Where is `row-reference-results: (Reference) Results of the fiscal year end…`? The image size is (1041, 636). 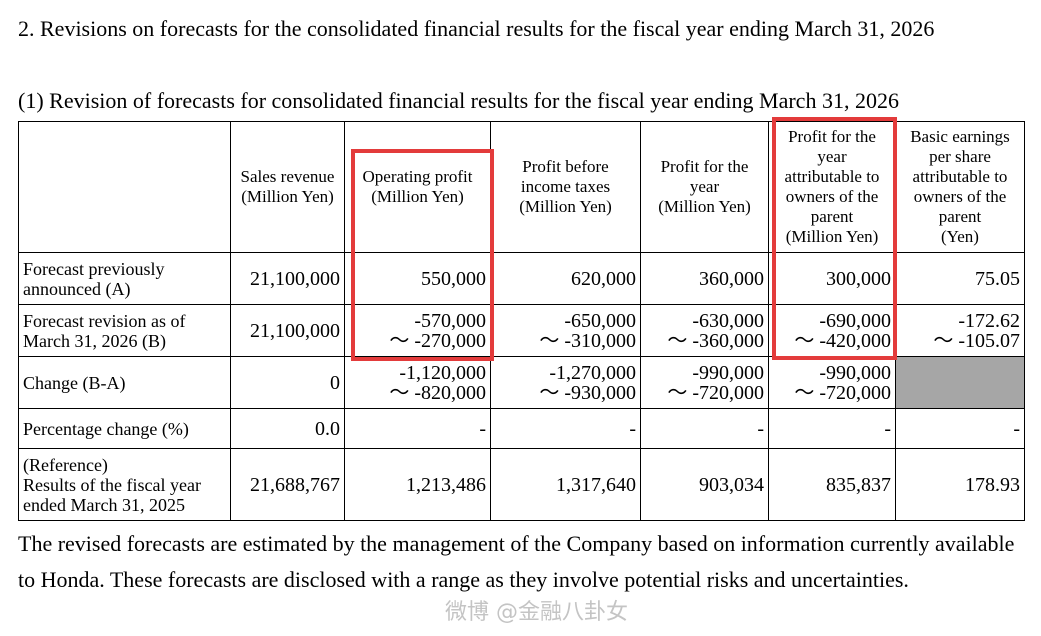 row-reference-results: (Reference) Results of the fiscal year end… is located at coordinates (521, 484).